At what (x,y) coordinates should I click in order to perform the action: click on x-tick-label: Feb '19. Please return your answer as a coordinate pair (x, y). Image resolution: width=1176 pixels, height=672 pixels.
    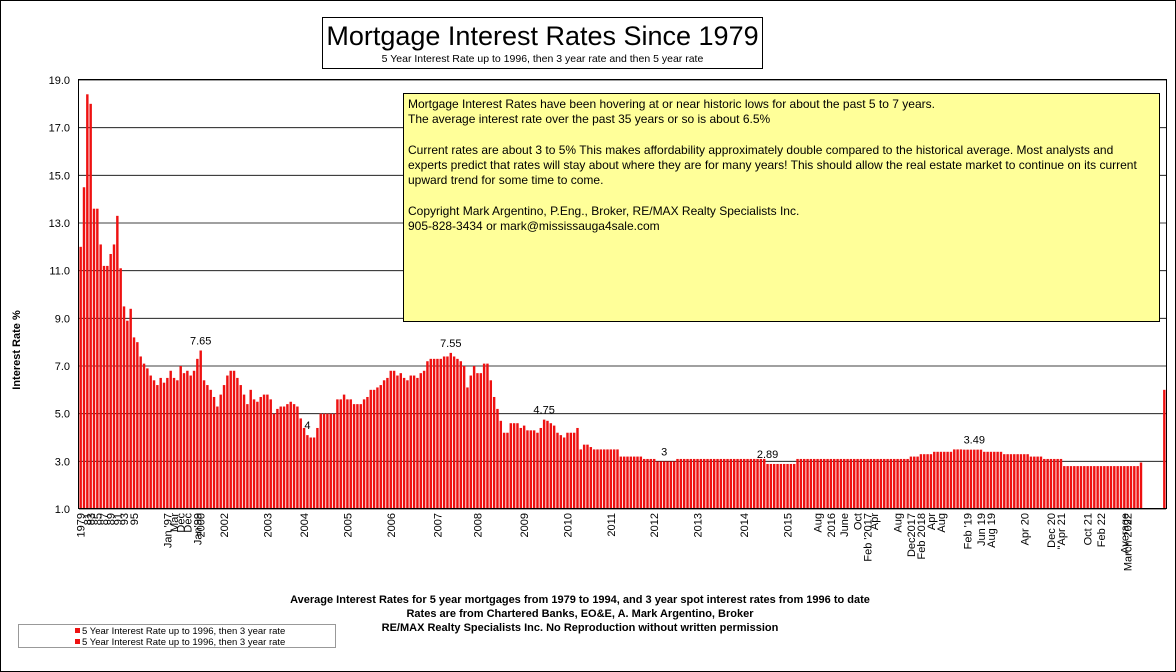
    Looking at the image, I should click on (969, 531).